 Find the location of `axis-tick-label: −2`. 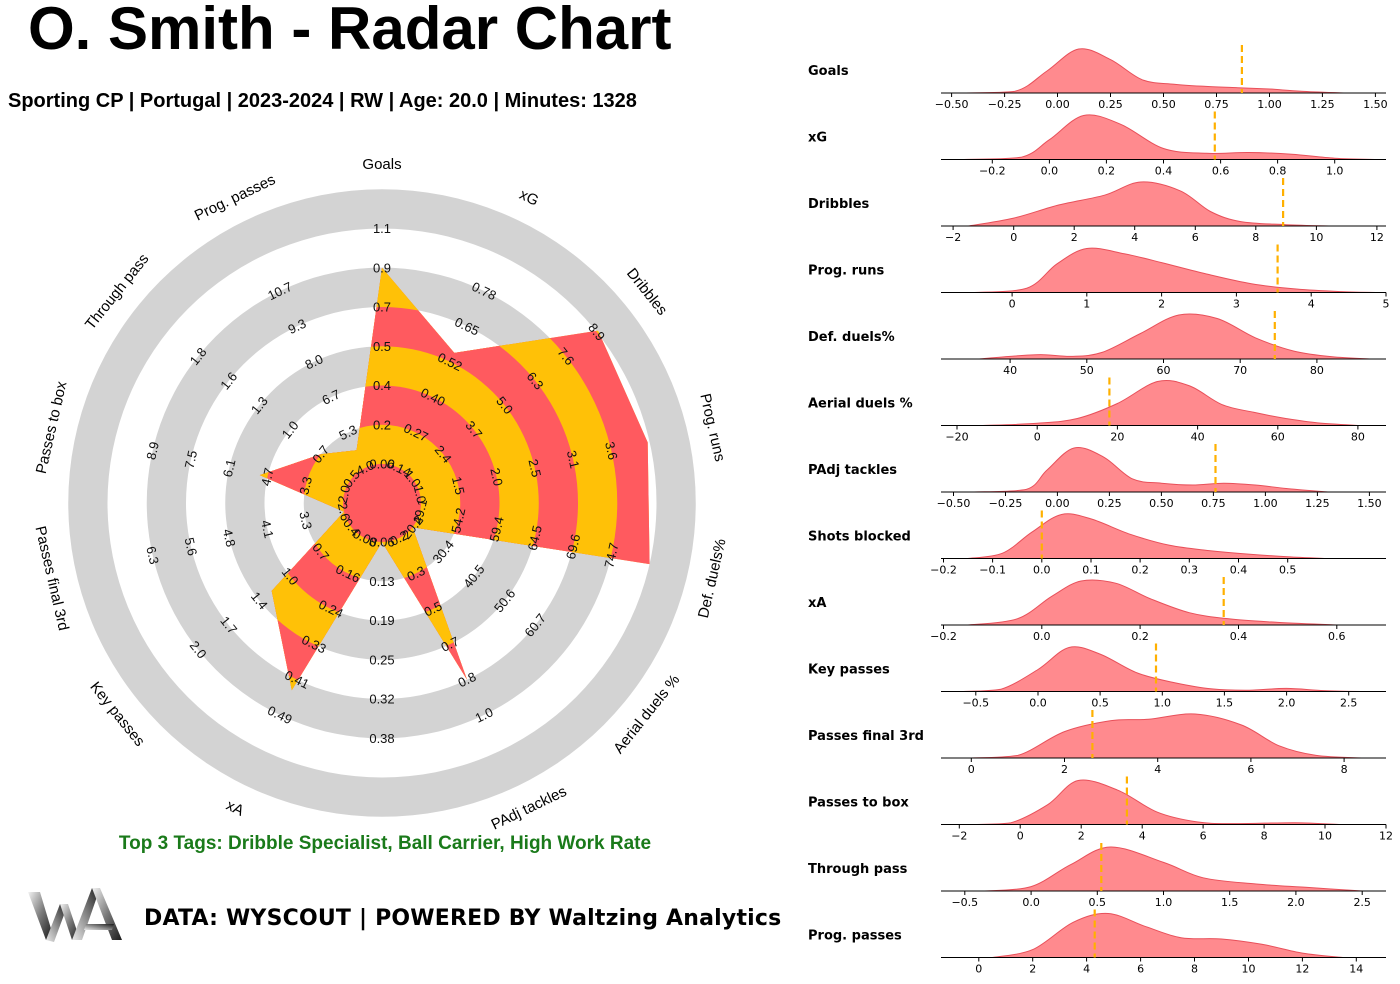

axis-tick-label: −2 is located at coordinates (959, 836).